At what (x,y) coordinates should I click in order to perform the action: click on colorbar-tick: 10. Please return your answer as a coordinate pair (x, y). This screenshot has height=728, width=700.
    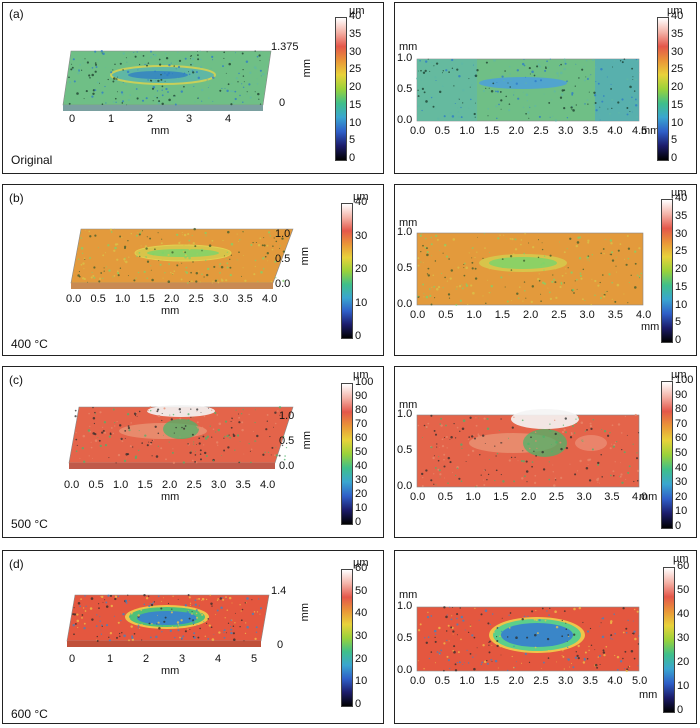
    Looking at the image, I should click on (681, 511).